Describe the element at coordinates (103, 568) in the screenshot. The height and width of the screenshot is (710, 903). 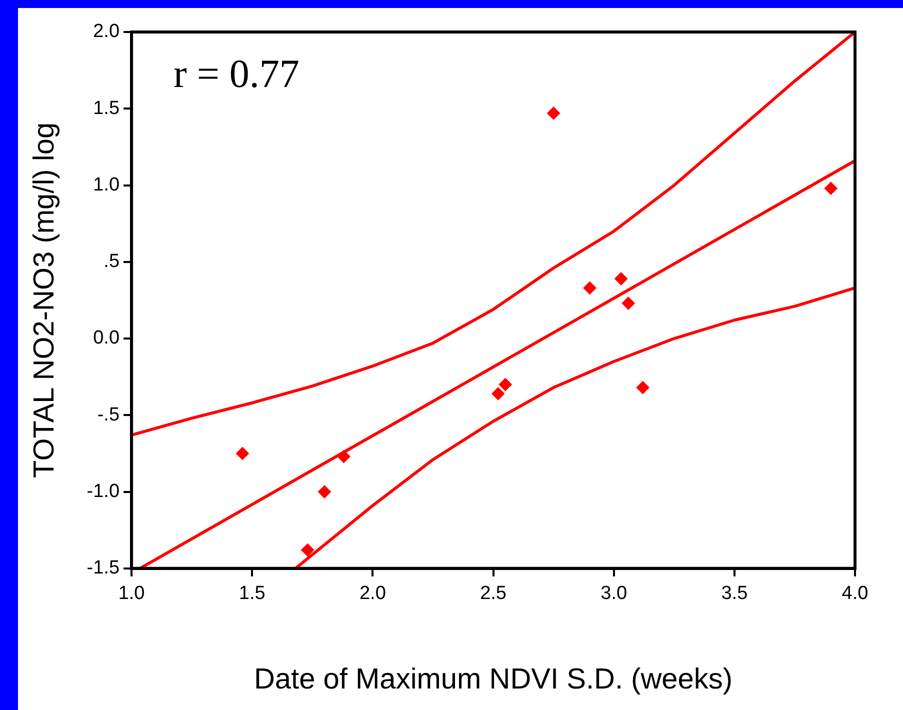
I see `y-tick-label: -1.5` at that location.